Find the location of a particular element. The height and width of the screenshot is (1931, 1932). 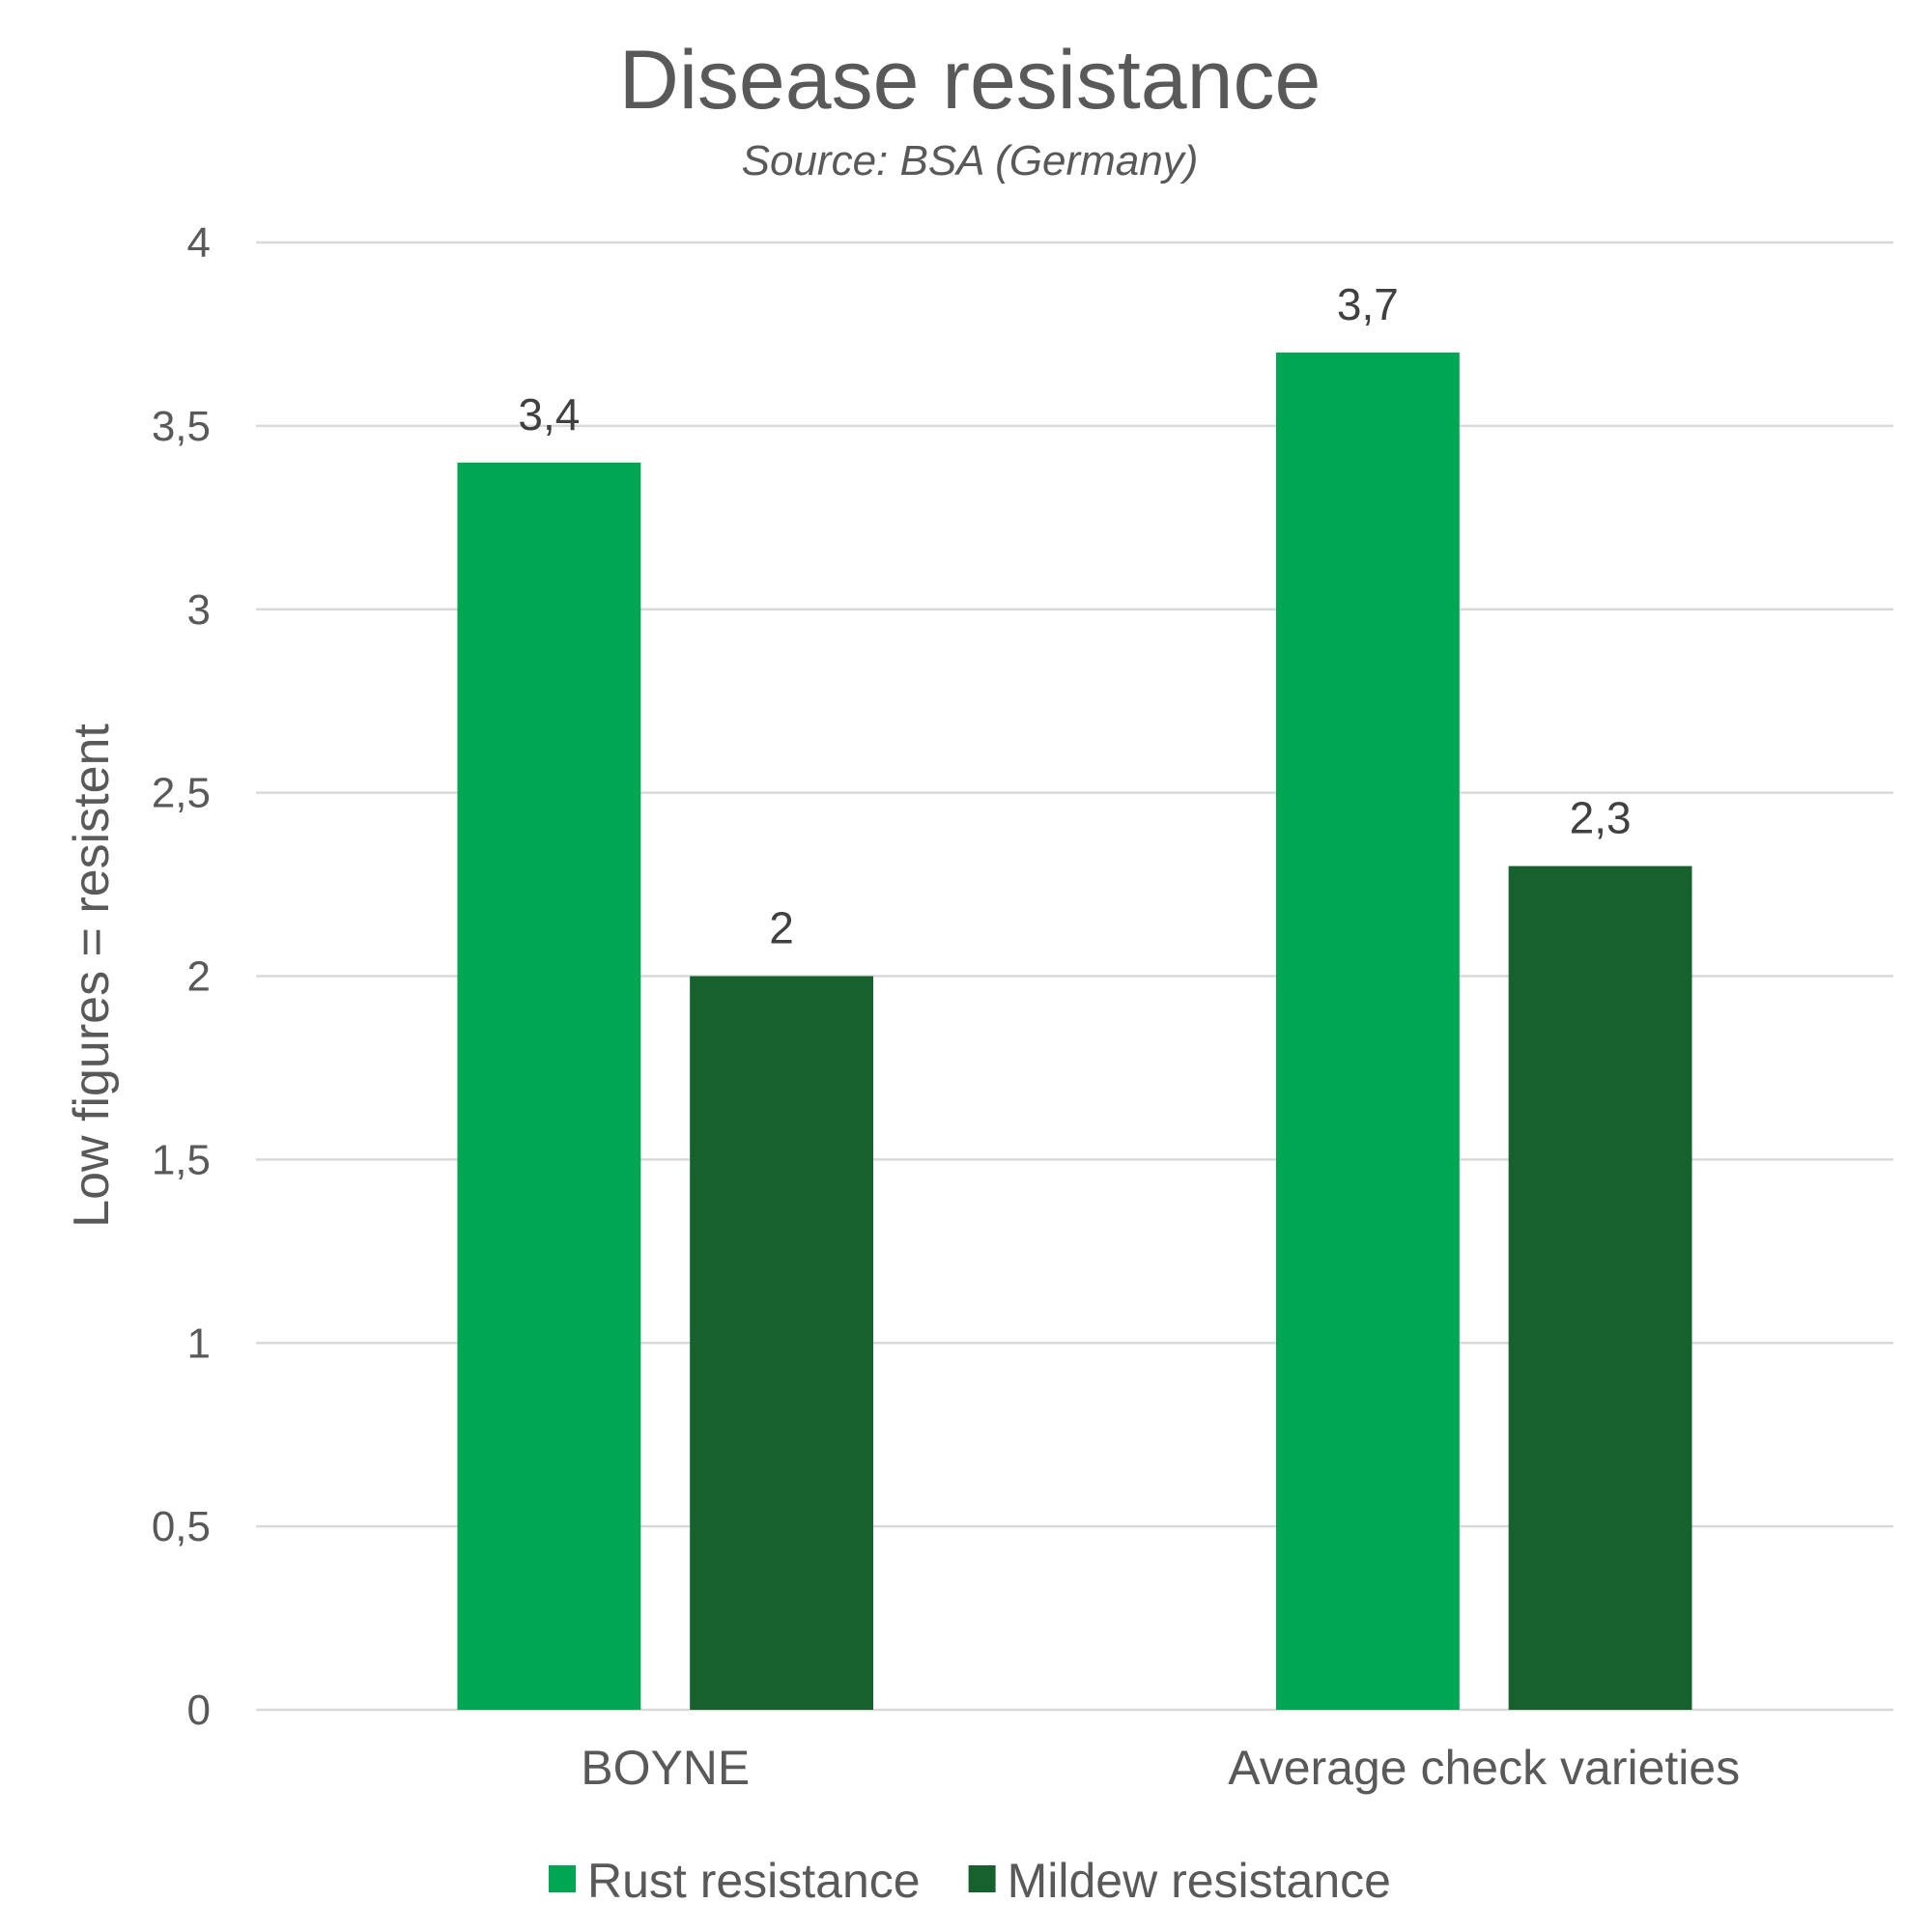

y-tick-label: 2,5 is located at coordinates (181, 793).